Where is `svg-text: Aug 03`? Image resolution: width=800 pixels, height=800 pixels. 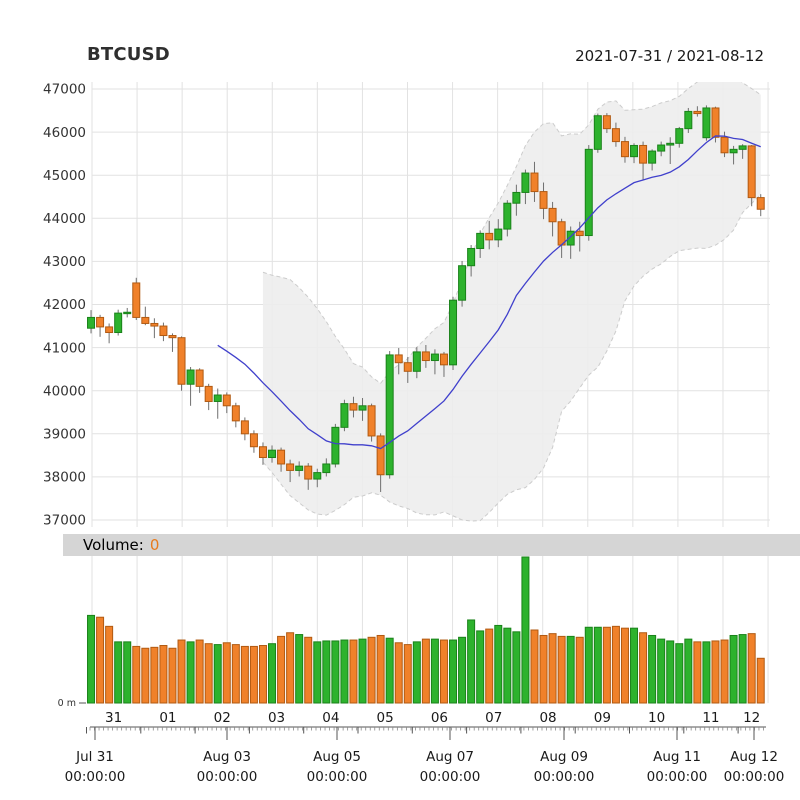 svg-text: Aug 03 is located at coordinates (227, 757).